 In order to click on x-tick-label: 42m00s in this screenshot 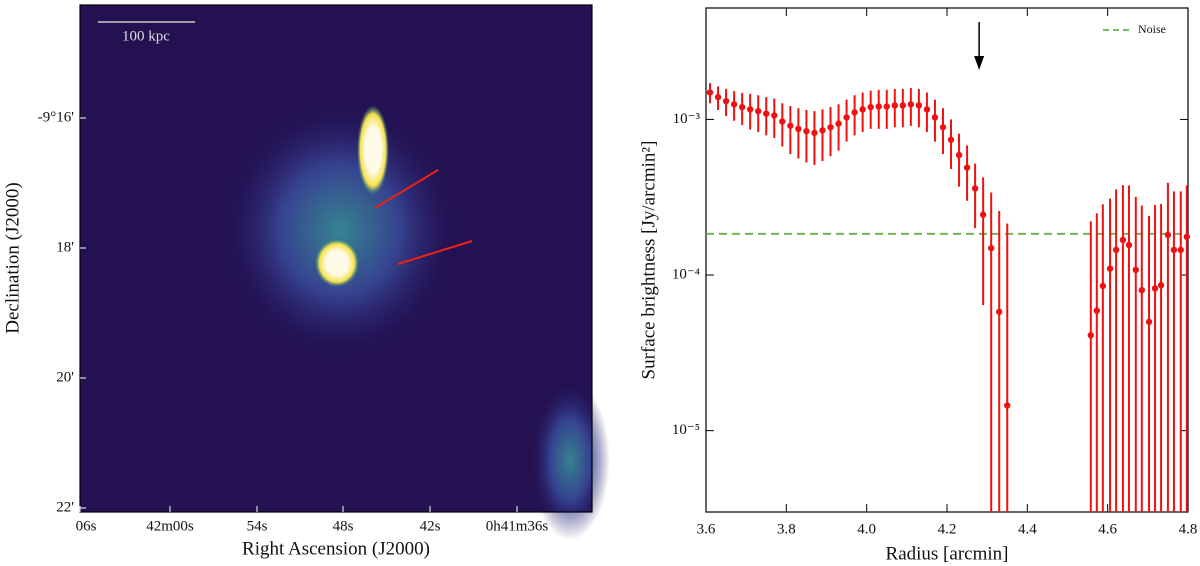, I will do `click(170, 526)`.